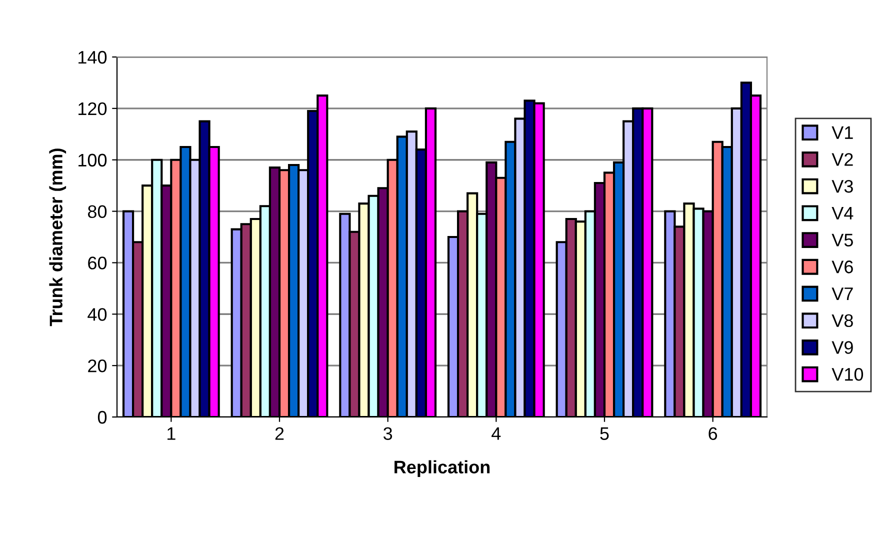 This screenshot has width=893, height=533. What do you see at coordinates (842, 321) in the screenshot?
I see `legend-label: V8` at bounding box center [842, 321].